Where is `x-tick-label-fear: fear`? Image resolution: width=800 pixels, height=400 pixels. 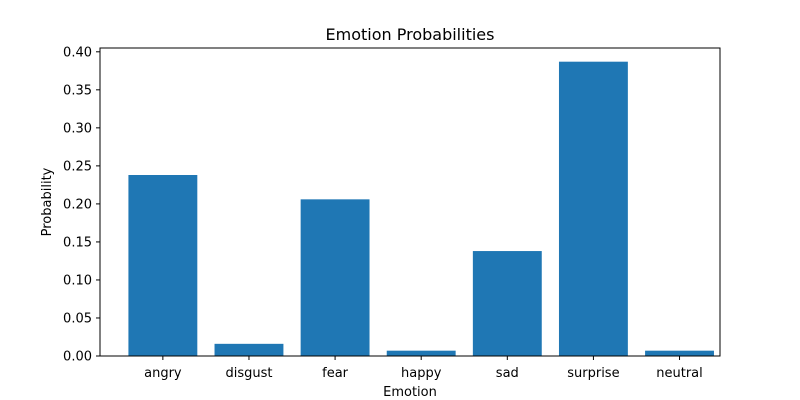
x-tick-label-fear: fear is located at coordinates (335, 373).